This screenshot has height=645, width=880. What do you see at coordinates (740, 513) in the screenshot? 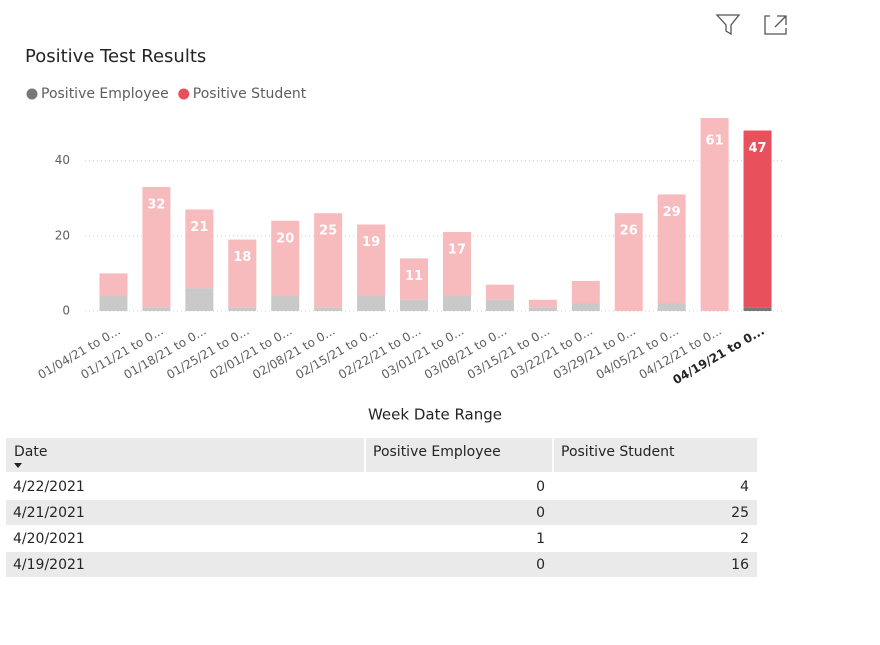
I see `table-cell: 25` at bounding box center [740, 513].